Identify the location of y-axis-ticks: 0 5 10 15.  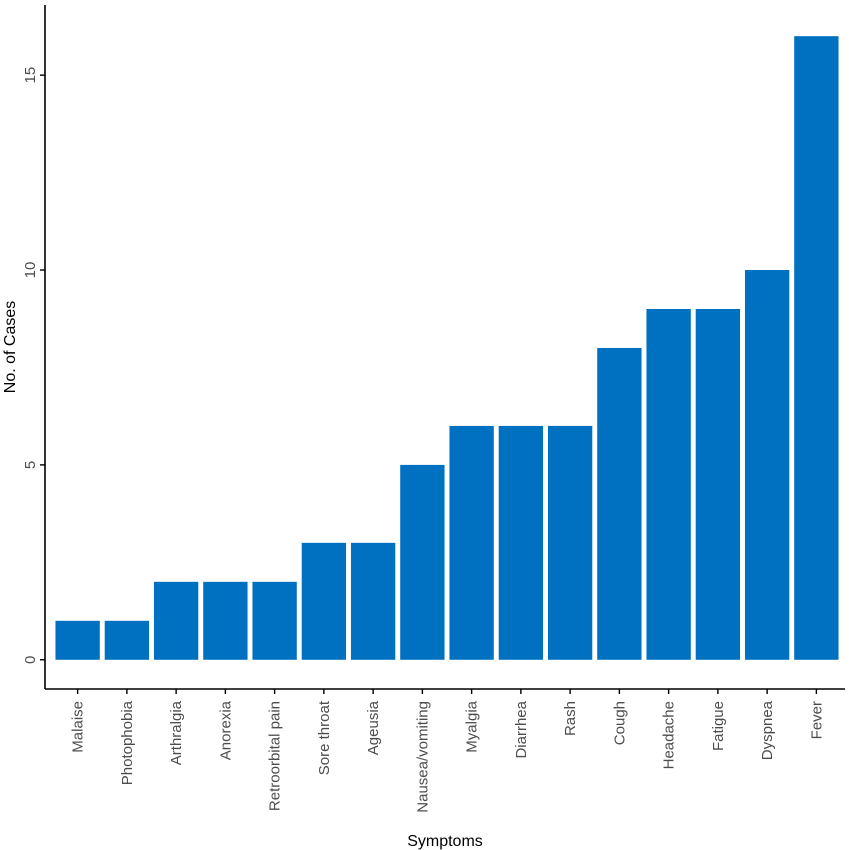
(33, 365).